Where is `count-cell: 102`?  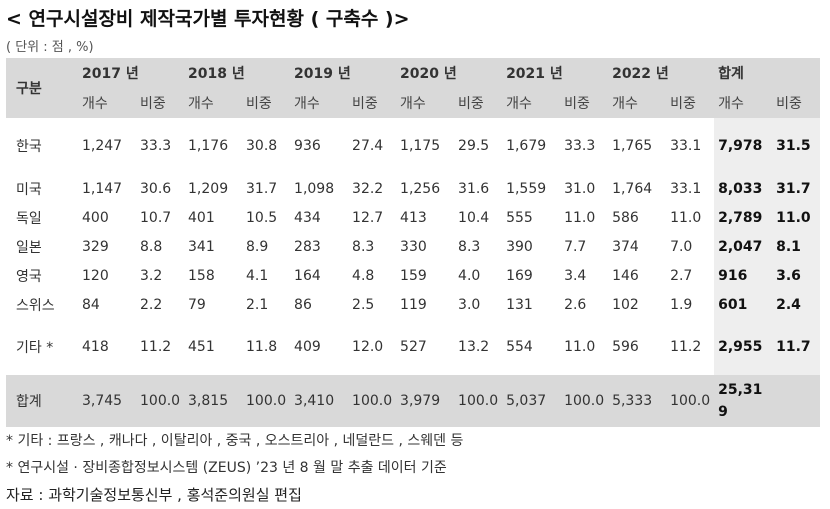
count-cell: 102 is located at coordinates (625, 304).